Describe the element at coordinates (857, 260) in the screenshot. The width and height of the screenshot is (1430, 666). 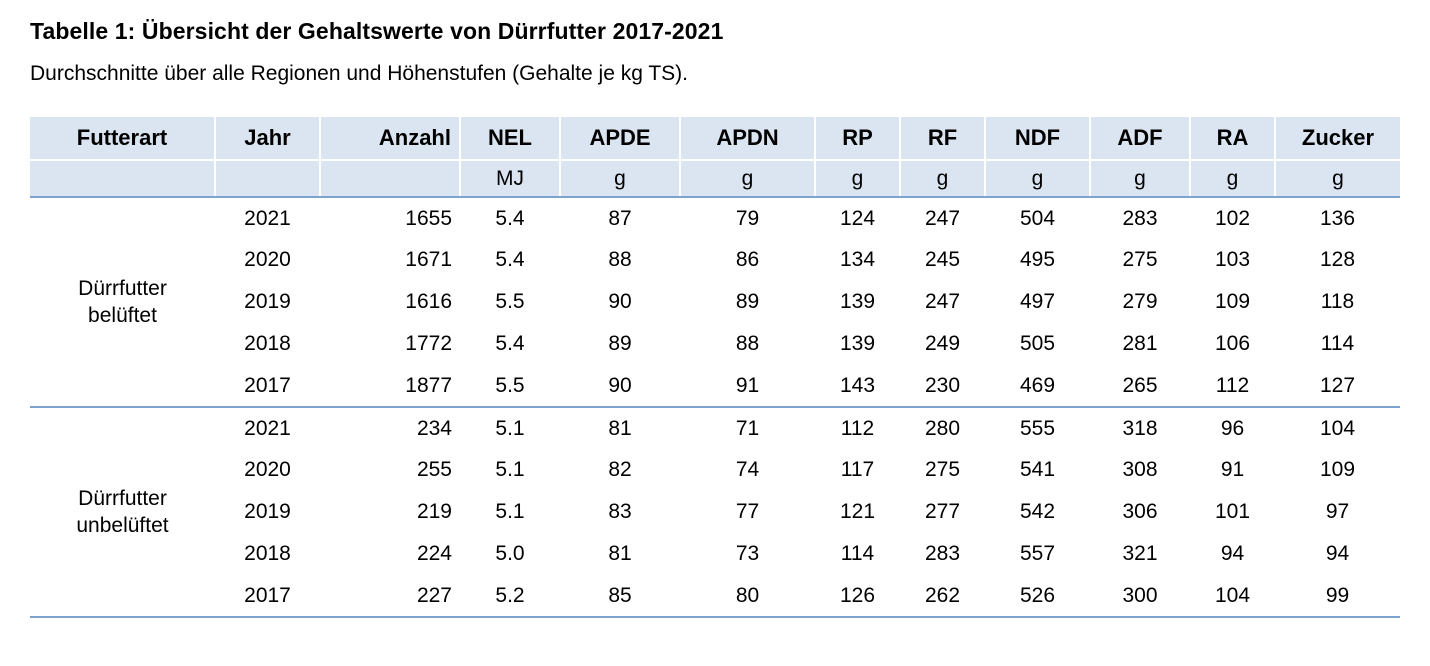
I see `cell-rp: 134` at that location.